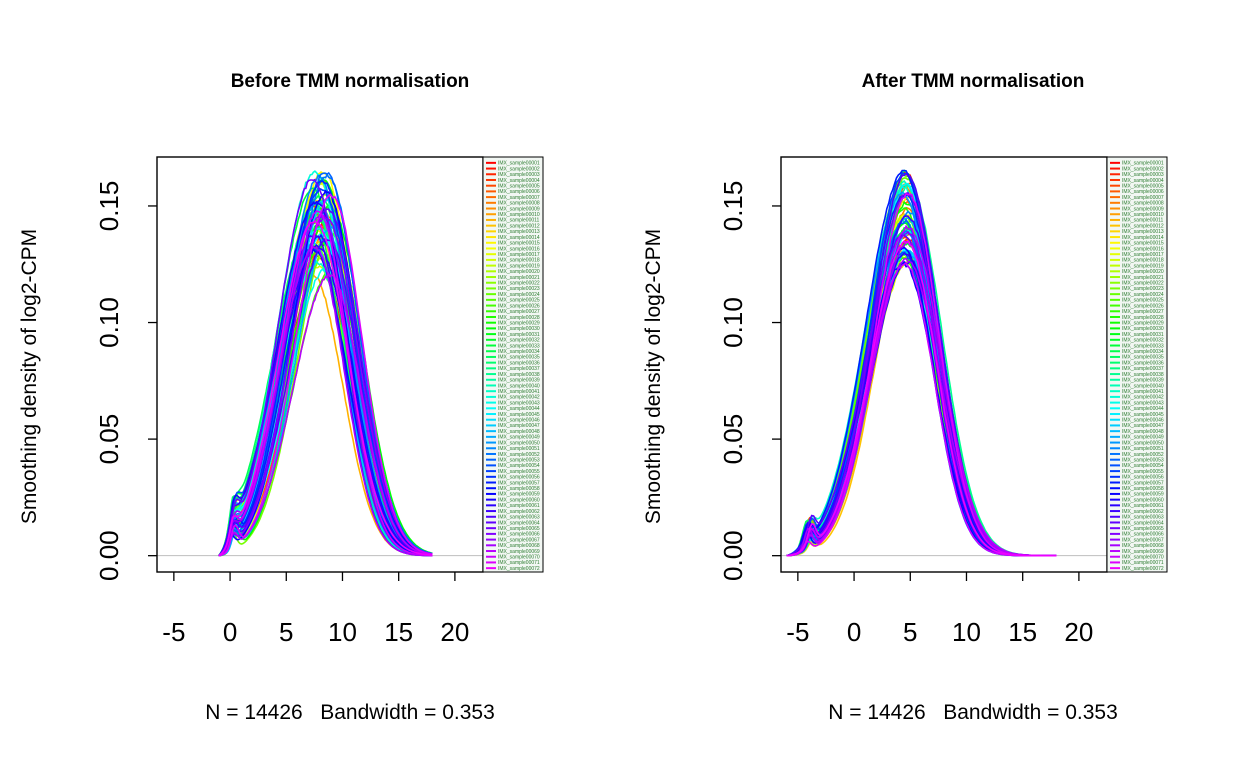 This screenshot has height=768, width=1248. What do you see at coordinates (519, 272) in the screenshot?
I see `legend-label: IMX_sample00020` at bounding box center [519, 272].